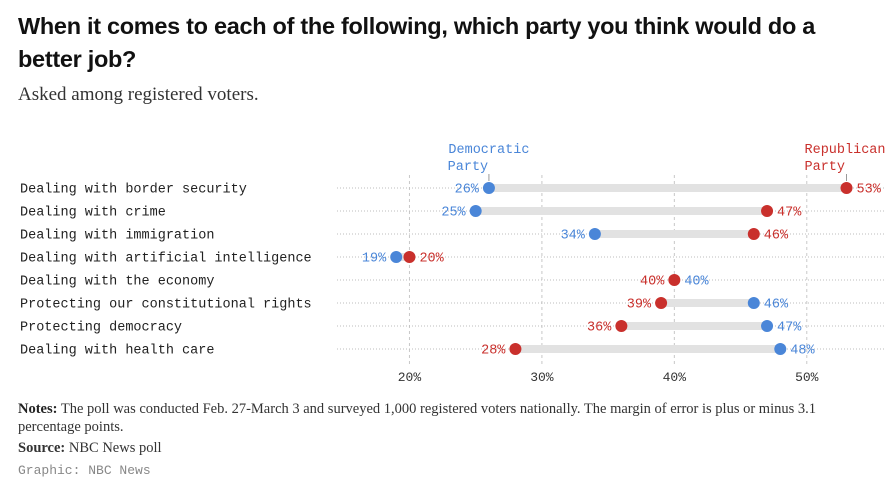 The height and width of the screenshot is (483, 893). What do you see at coordinates (42, 448) in the screenshot?
I see `source-label: Source:` at bounding box center [42, 448].